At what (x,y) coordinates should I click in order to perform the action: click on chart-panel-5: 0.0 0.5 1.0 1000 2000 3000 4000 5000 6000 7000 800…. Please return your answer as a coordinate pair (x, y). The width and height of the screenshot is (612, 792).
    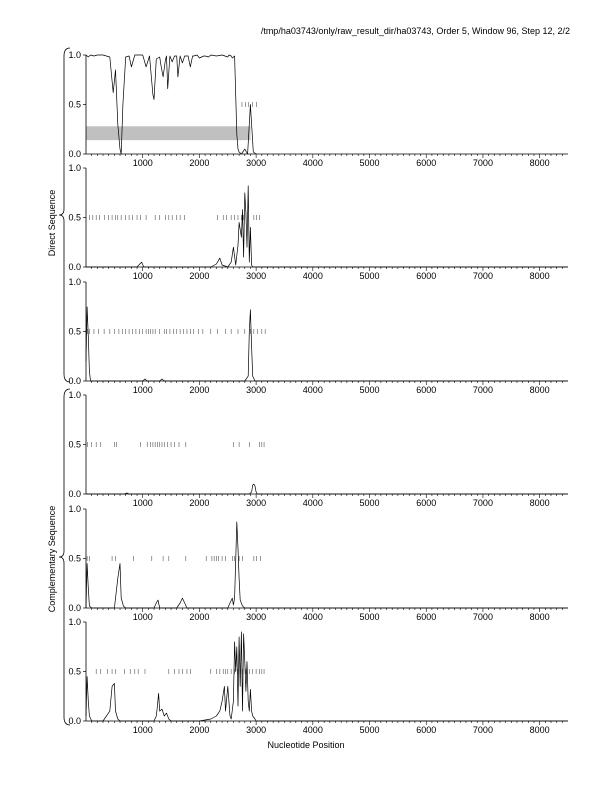
    Looking at the image, I should click on (318, 563).